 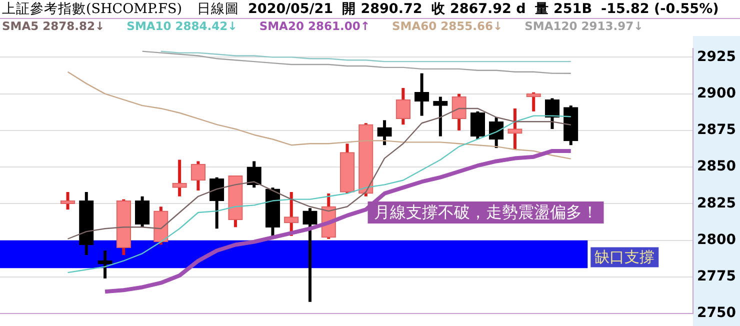 What do you see at coordinates (659, 9) in the screenshot?
I see `text: -15.82 (-0.55%)` at bounding box center [659, 9].